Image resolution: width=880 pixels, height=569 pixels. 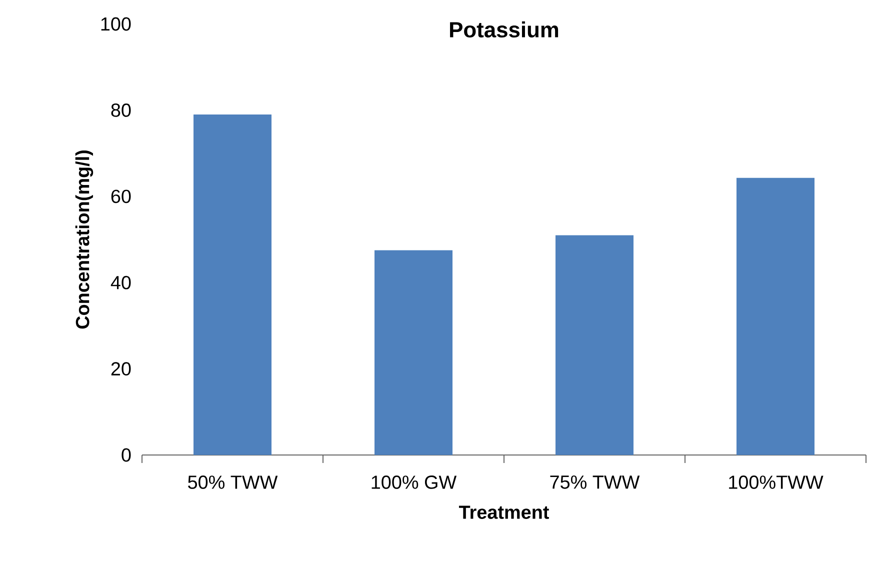 I want to click on y-tick-label: 0, so click(x=126, y=455).